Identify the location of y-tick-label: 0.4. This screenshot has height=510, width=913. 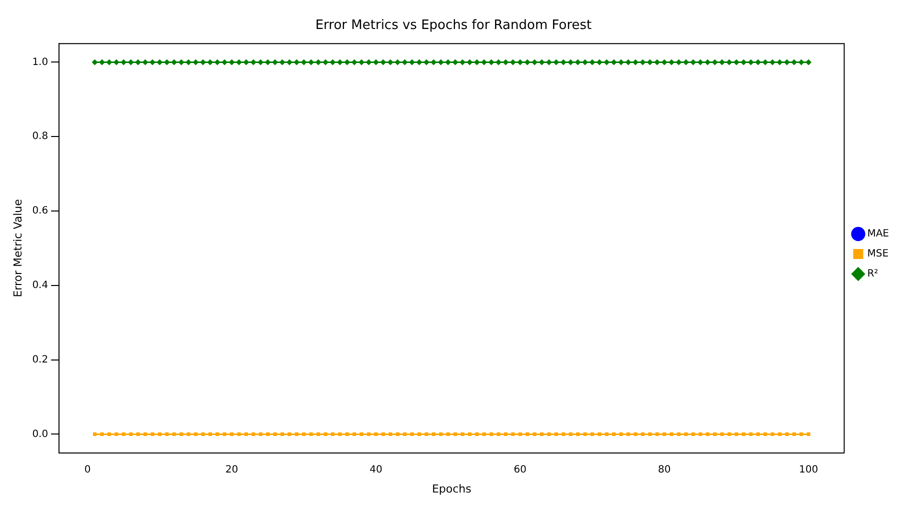
(40, 285).